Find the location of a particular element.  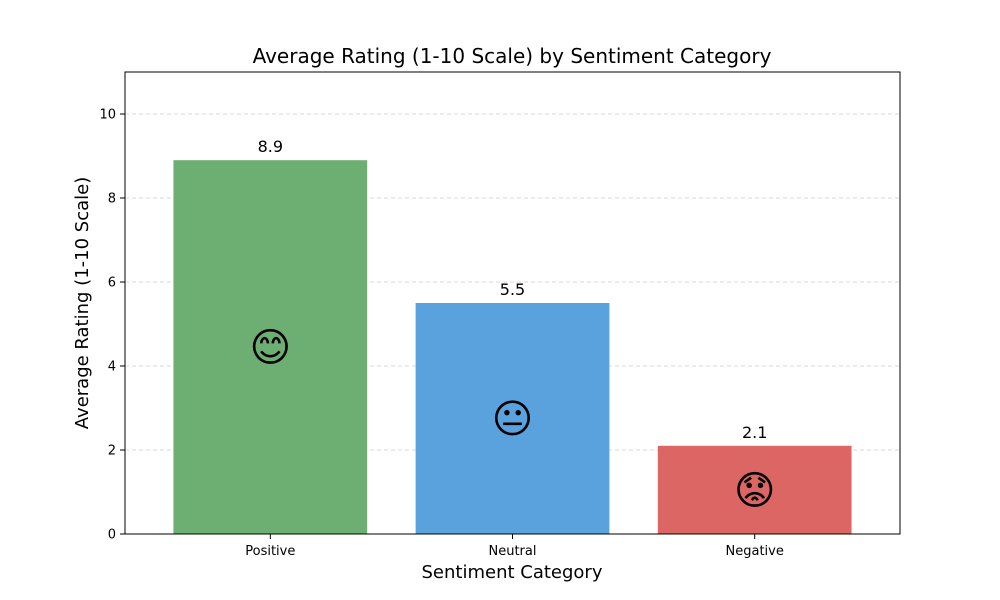

sentiment-emoji-icon: 😊 is located at coordinates (270, 348).